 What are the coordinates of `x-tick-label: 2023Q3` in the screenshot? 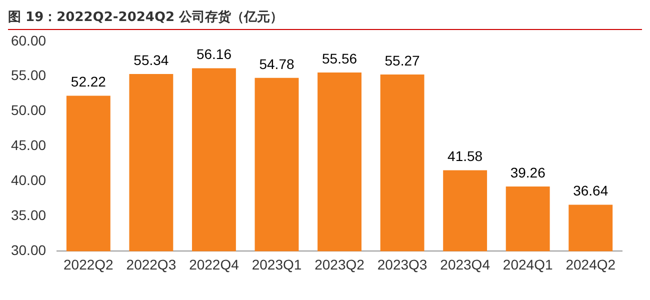 It's located at (402, 264).